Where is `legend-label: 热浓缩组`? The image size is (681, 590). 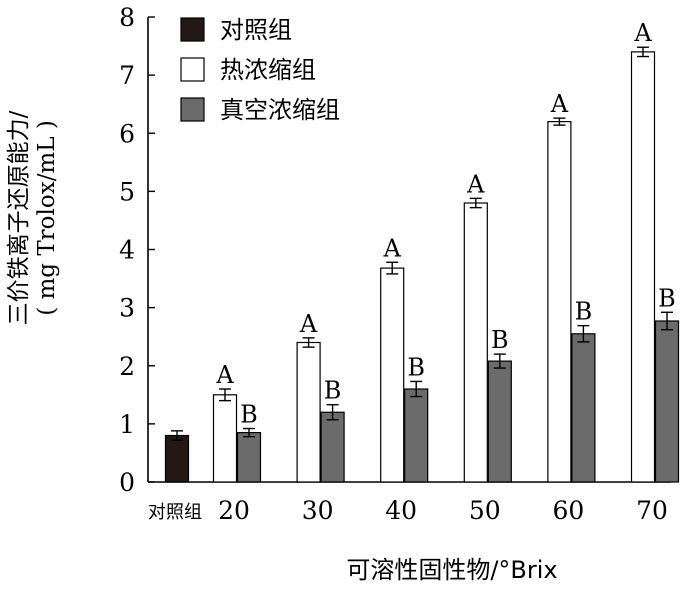 legend-label: 热浓缩组 is located at coordinates (268, 70).